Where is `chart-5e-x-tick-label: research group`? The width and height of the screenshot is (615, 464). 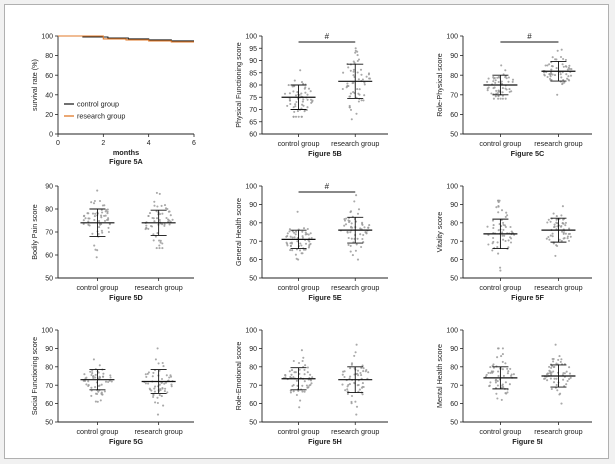
chart-5e-x-tick-label: research group is located at coordinates (355, 287).